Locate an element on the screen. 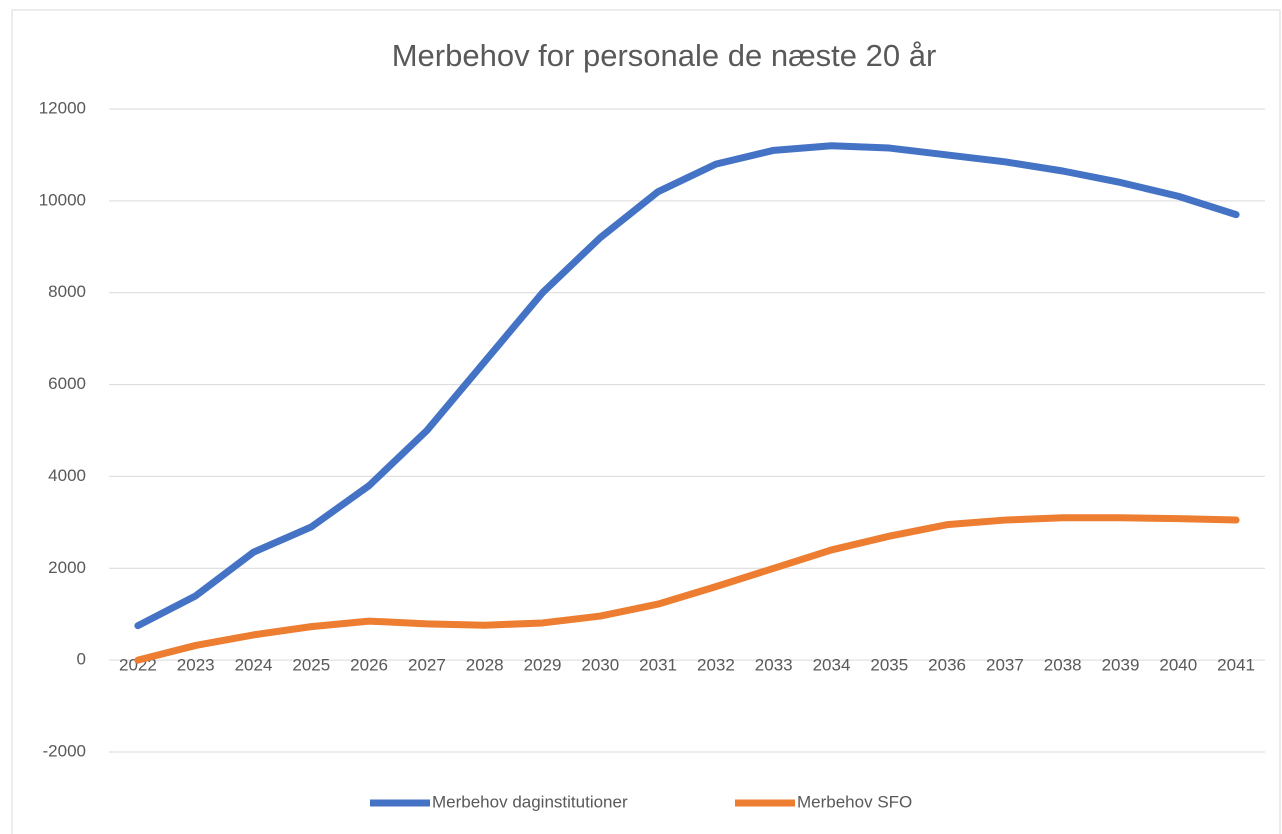 The width and height of the screenshot is (1282, 834). x-tick-label: 2034 is located at coordinates (832, 665).